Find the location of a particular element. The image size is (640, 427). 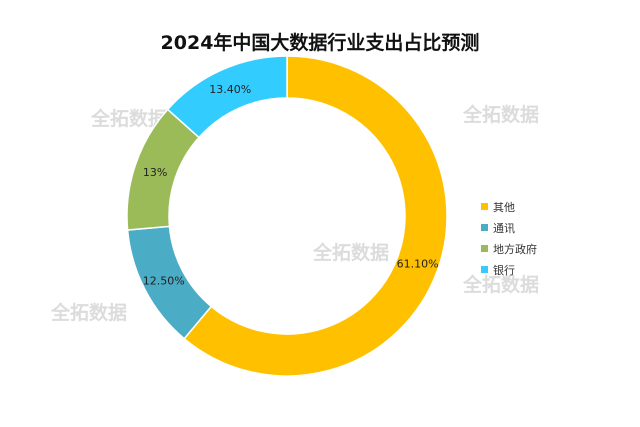

legend-item-2: 地方政府 is located at coordinates (509, 248).